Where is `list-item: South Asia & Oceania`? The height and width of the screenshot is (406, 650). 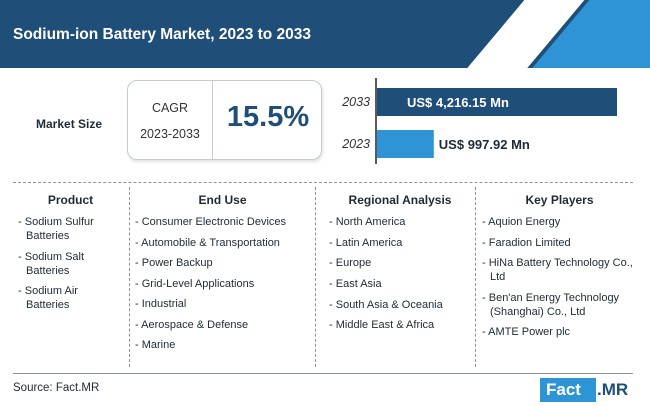
list-item: South Asia & Oceania is located at coordinates (400, 305).